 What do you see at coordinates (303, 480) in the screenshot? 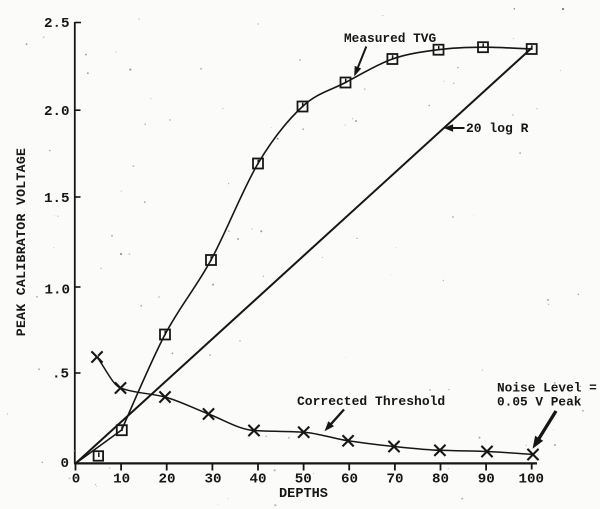
I see `svg-text: 50` at bounding box center [303, 480].